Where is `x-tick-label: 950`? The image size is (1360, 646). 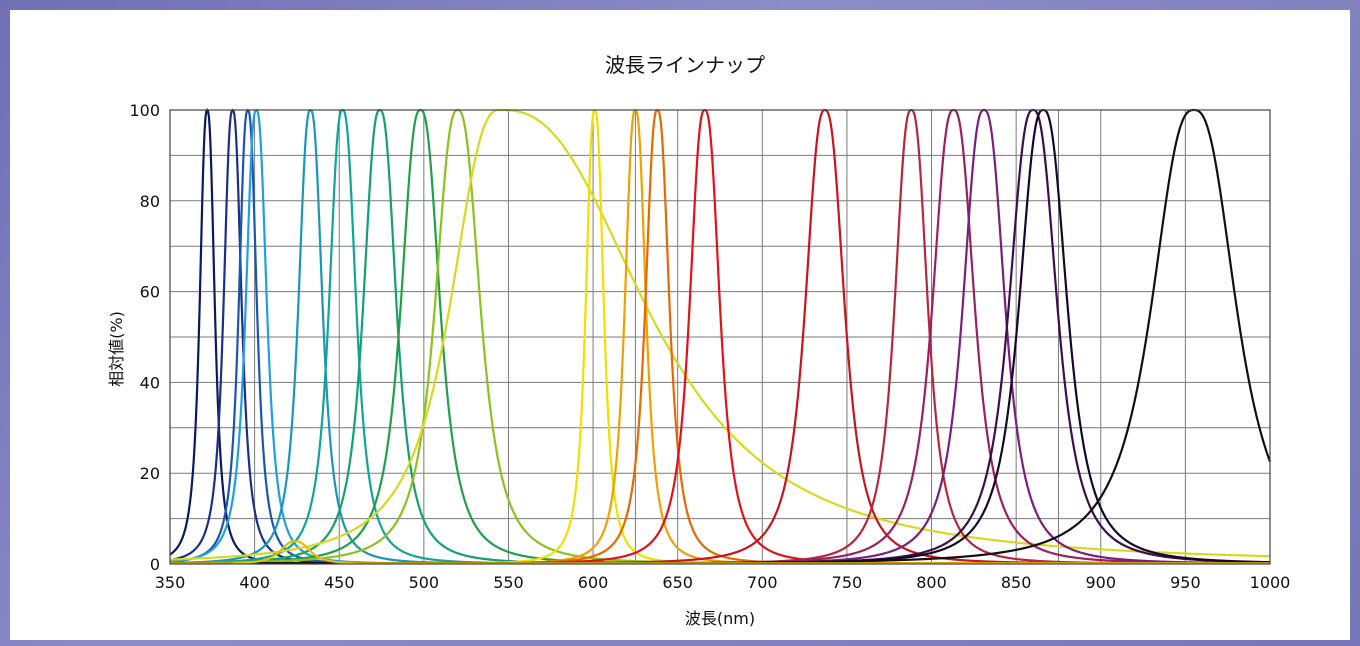
x-tick-label: 950 is located at coordinates (1185, 582).